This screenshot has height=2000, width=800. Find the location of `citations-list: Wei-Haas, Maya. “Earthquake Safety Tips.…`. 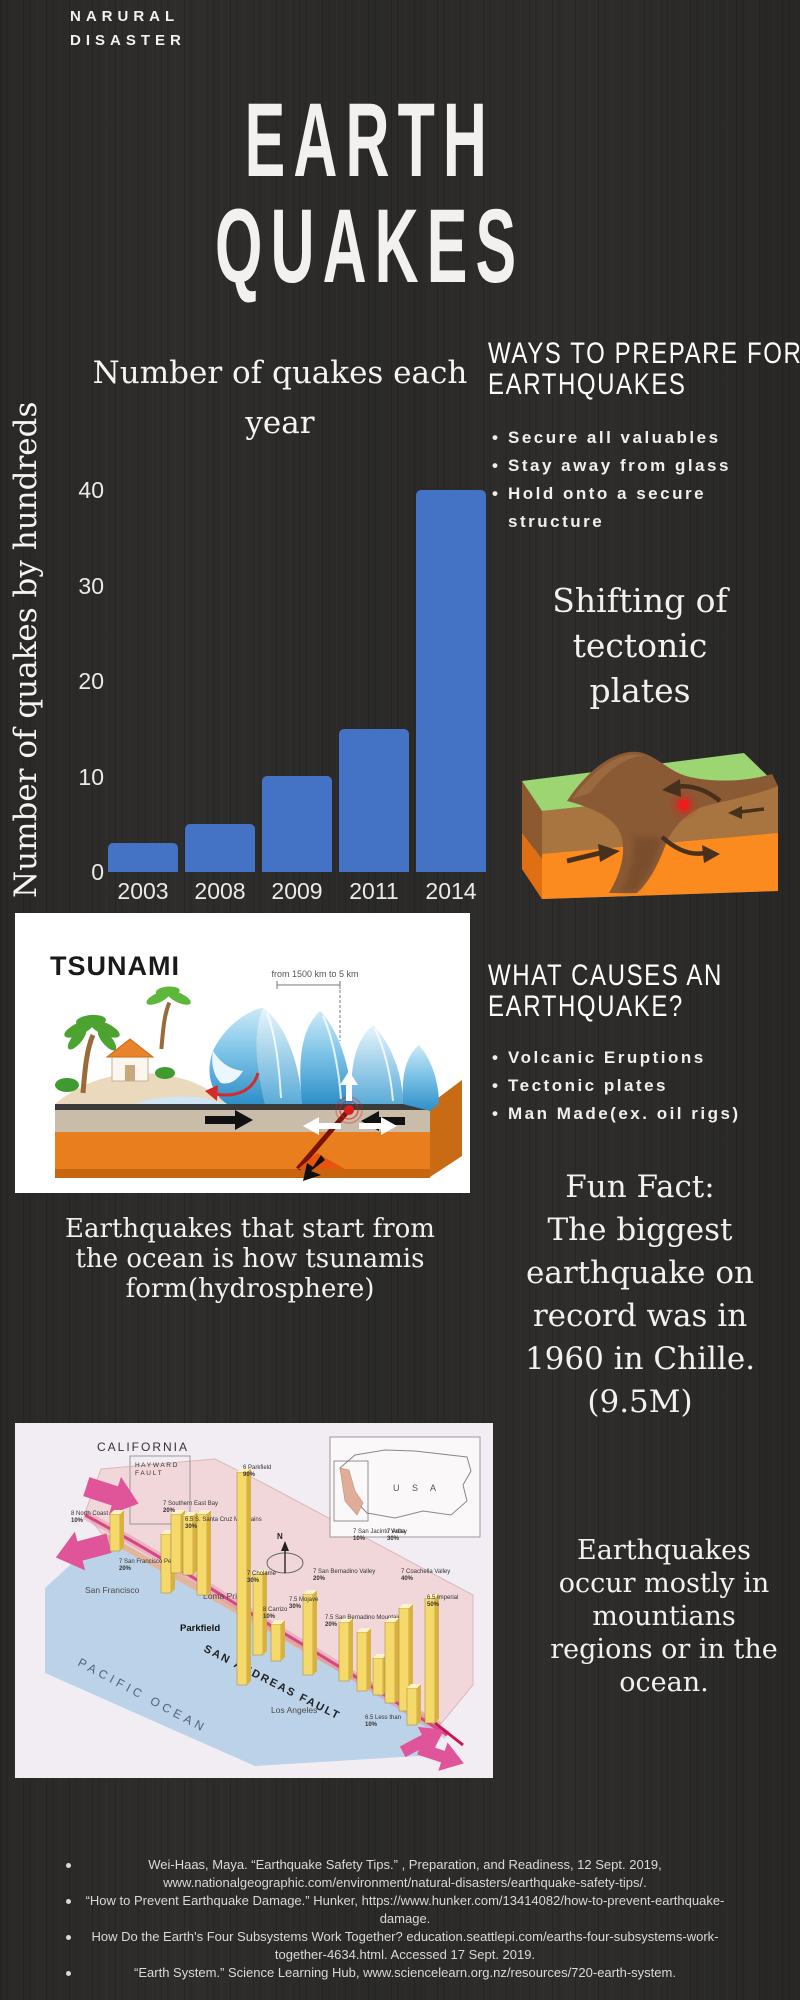

citations-list: Wei-Haas, Maya. “Earthquake Safety Tips.… is located at coordinates (405, 1919).